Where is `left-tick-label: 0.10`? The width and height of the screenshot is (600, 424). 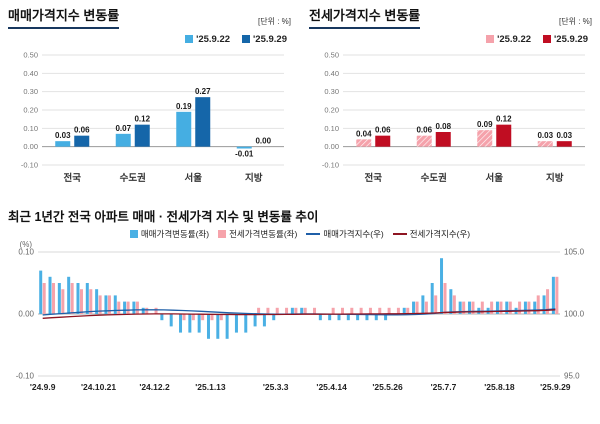
left-tick-label: 0.10 is located at coordinates (26, 251).